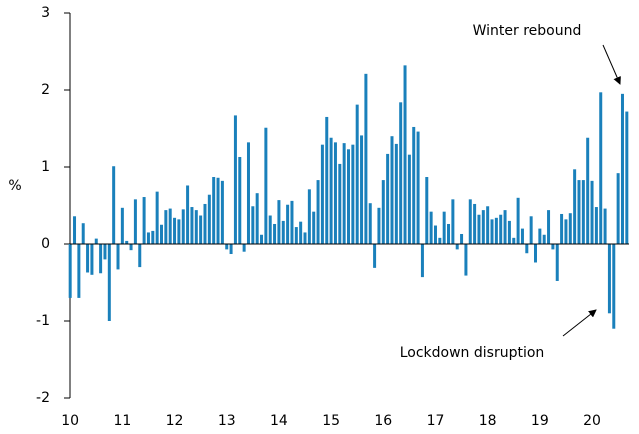 This screenshot has width=639, height=434. Describe the element at coordinates (45, 90) in the screenshot. I see `y-tick-label: 2` at that location.